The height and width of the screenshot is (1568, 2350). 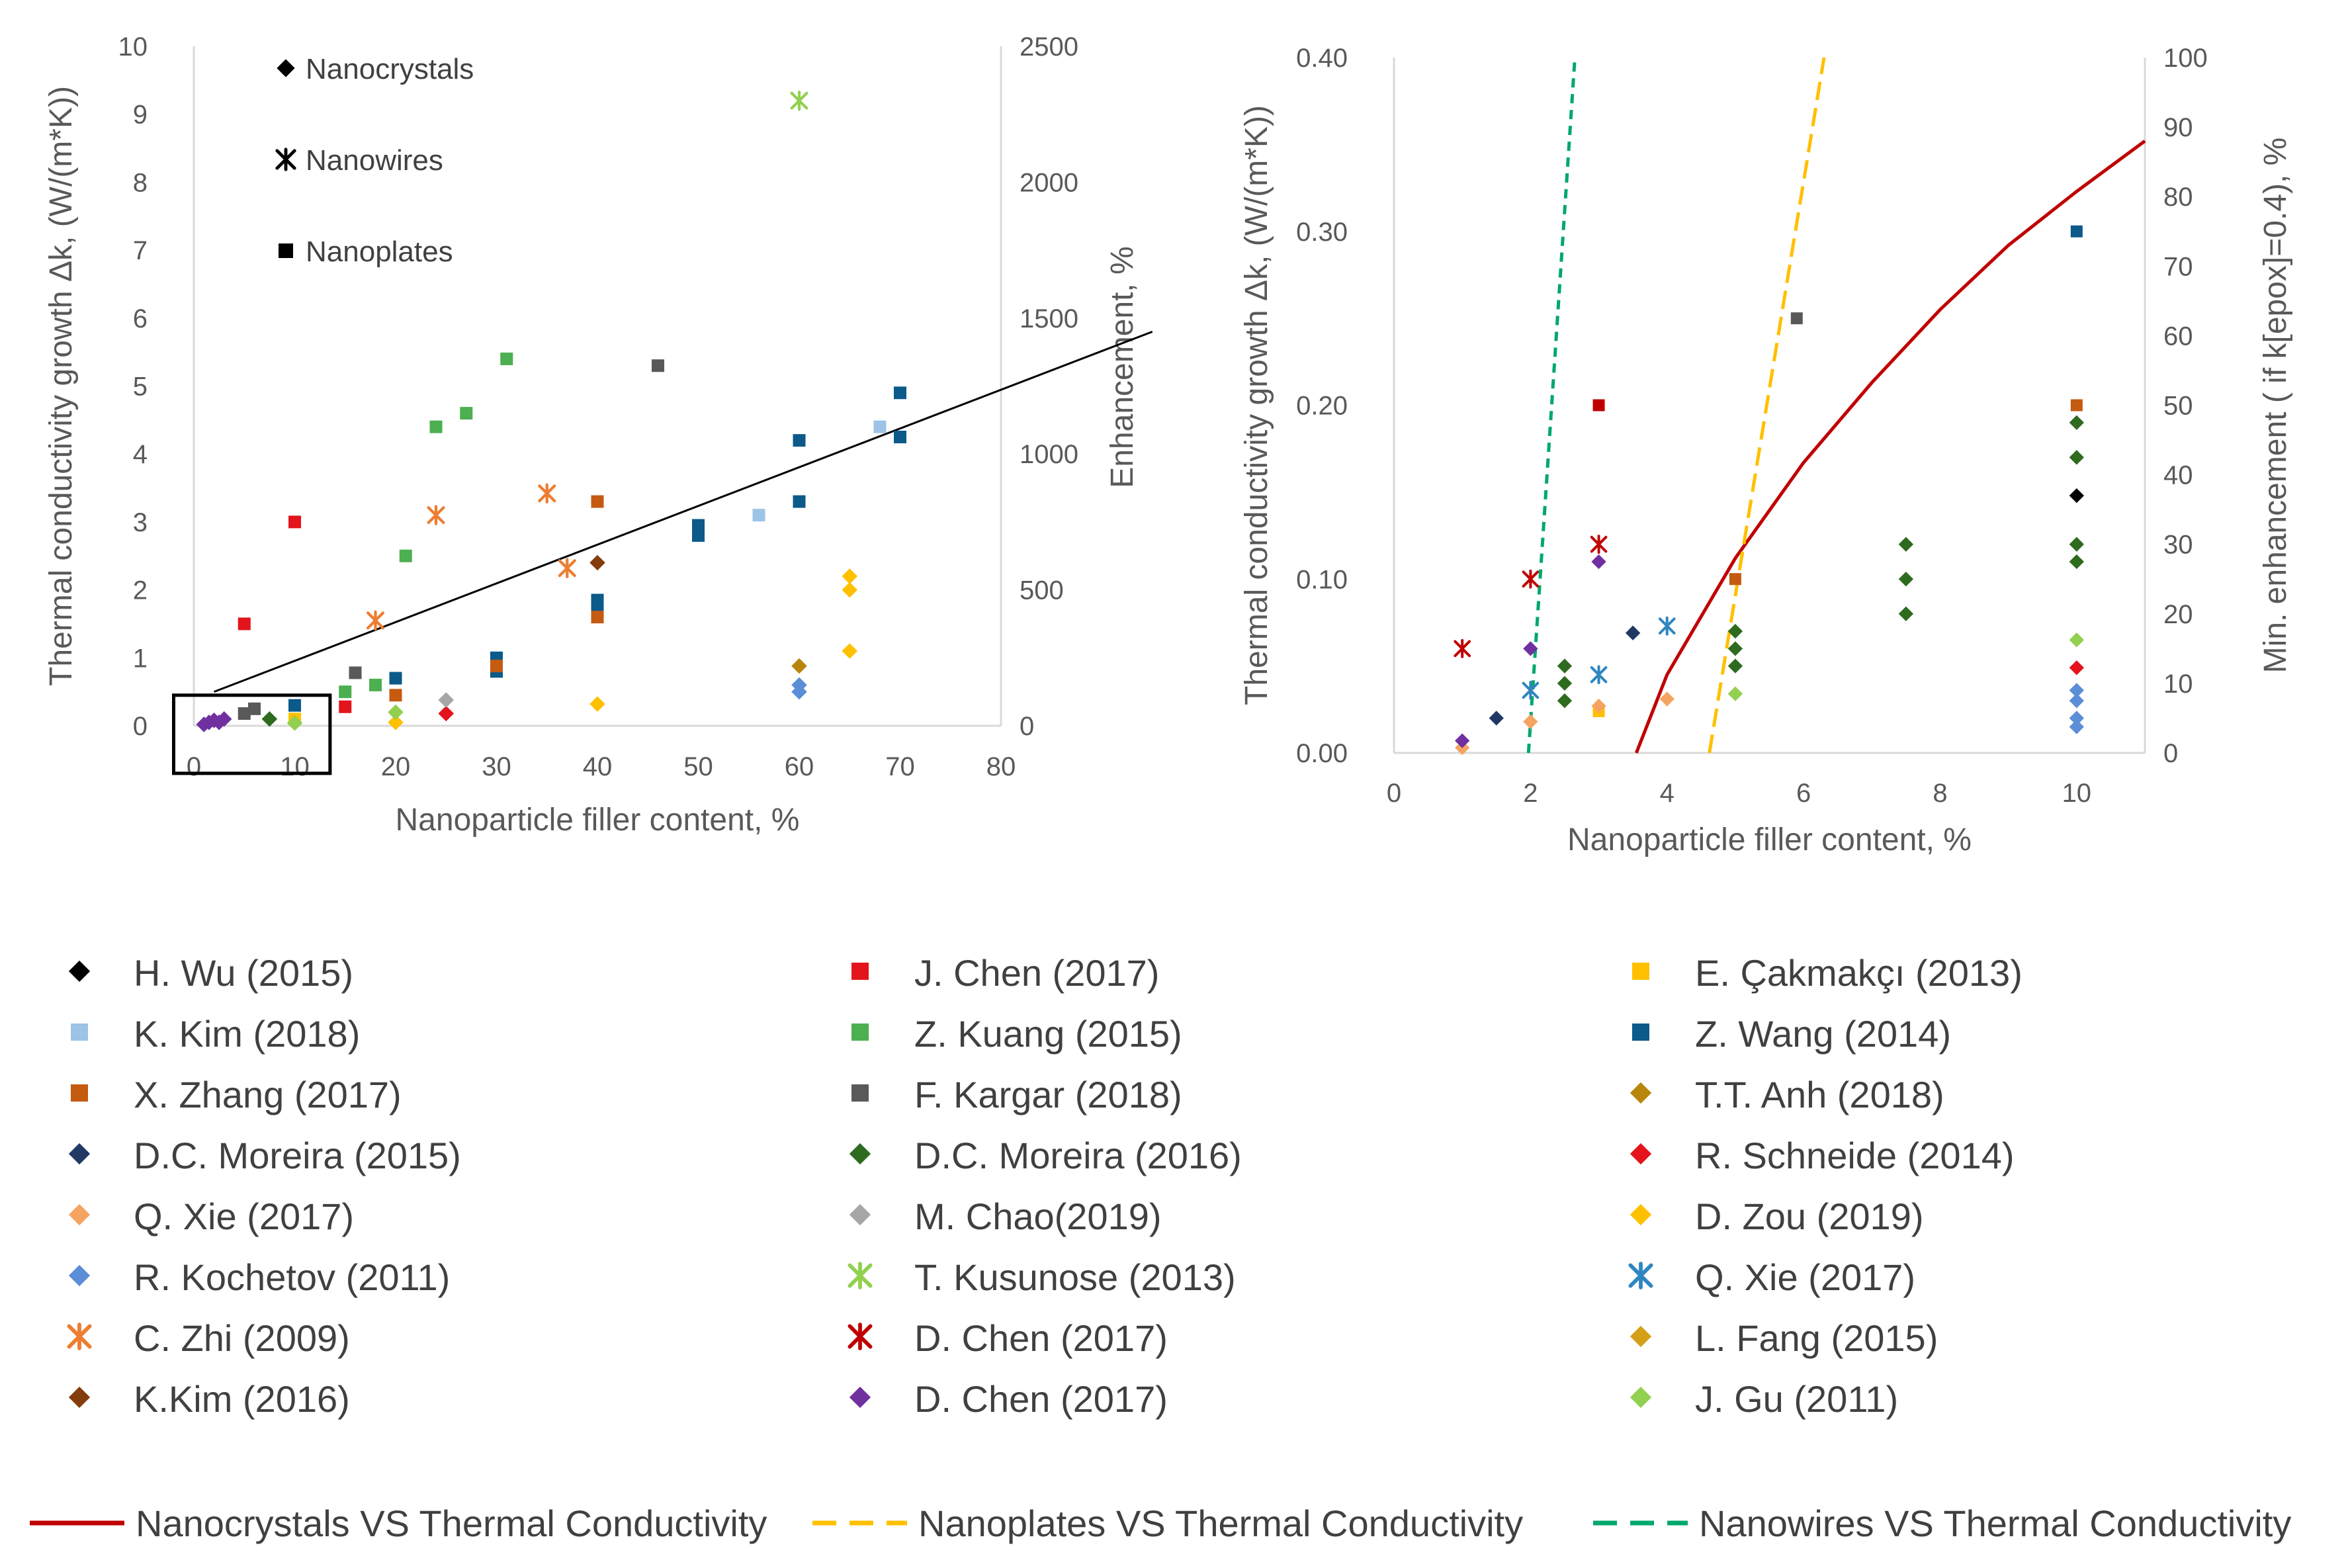 I want to click on y2-axis-title: Enhancement, %, so click(x=1122, y=367).